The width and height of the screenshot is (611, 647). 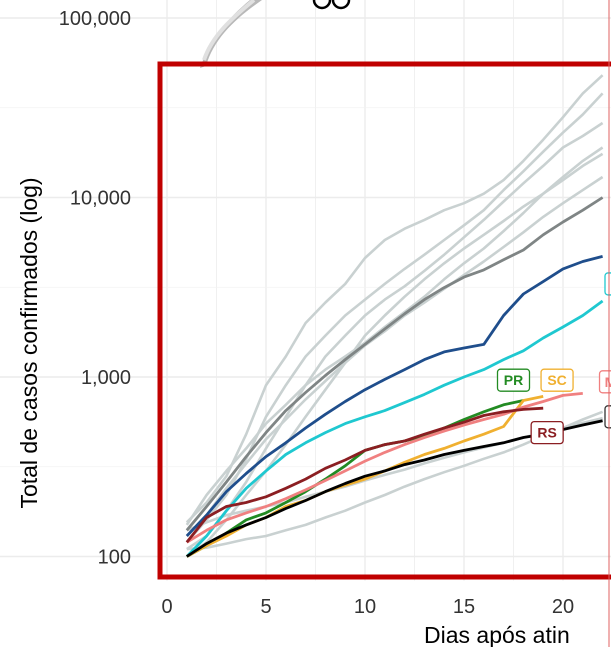 I want to click on x-tick-label: 0, so click(x=166, y=607).